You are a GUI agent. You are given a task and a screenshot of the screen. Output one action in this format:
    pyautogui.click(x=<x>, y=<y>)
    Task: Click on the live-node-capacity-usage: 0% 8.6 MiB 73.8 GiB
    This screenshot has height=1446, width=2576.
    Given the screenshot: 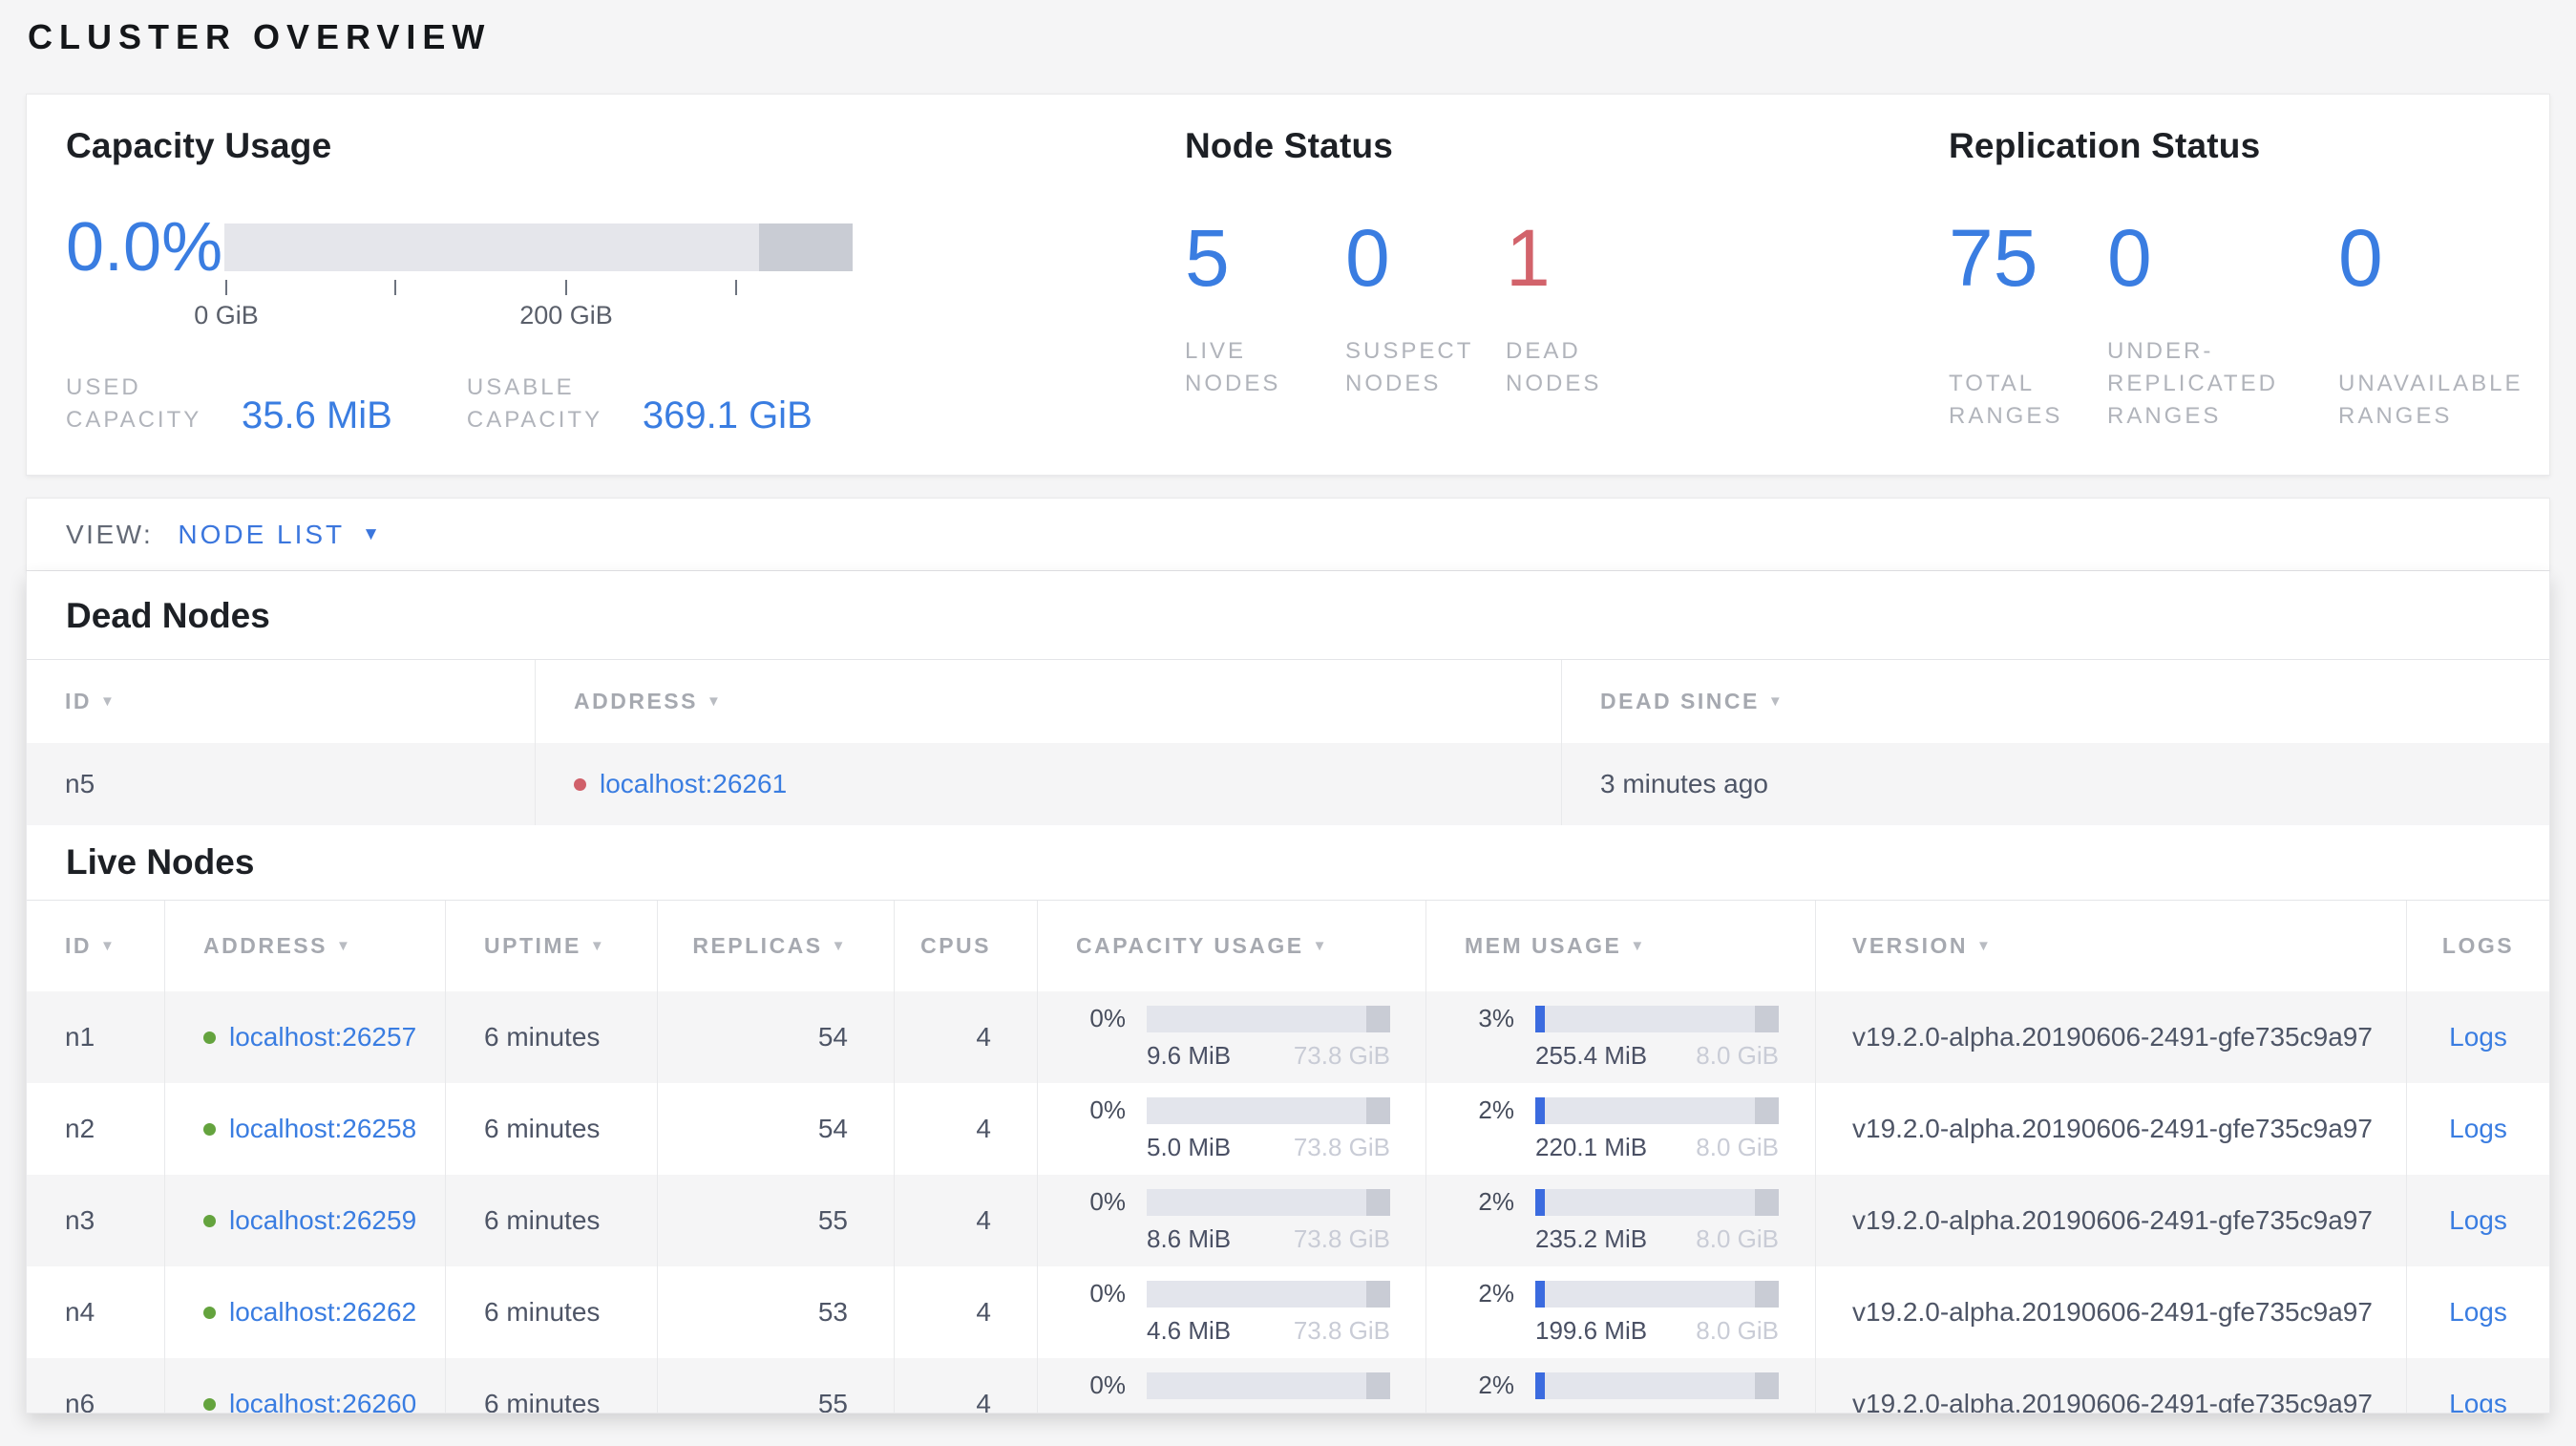 What is the action you would take?
    pyautogui.click(x=1232, y=1221)
    